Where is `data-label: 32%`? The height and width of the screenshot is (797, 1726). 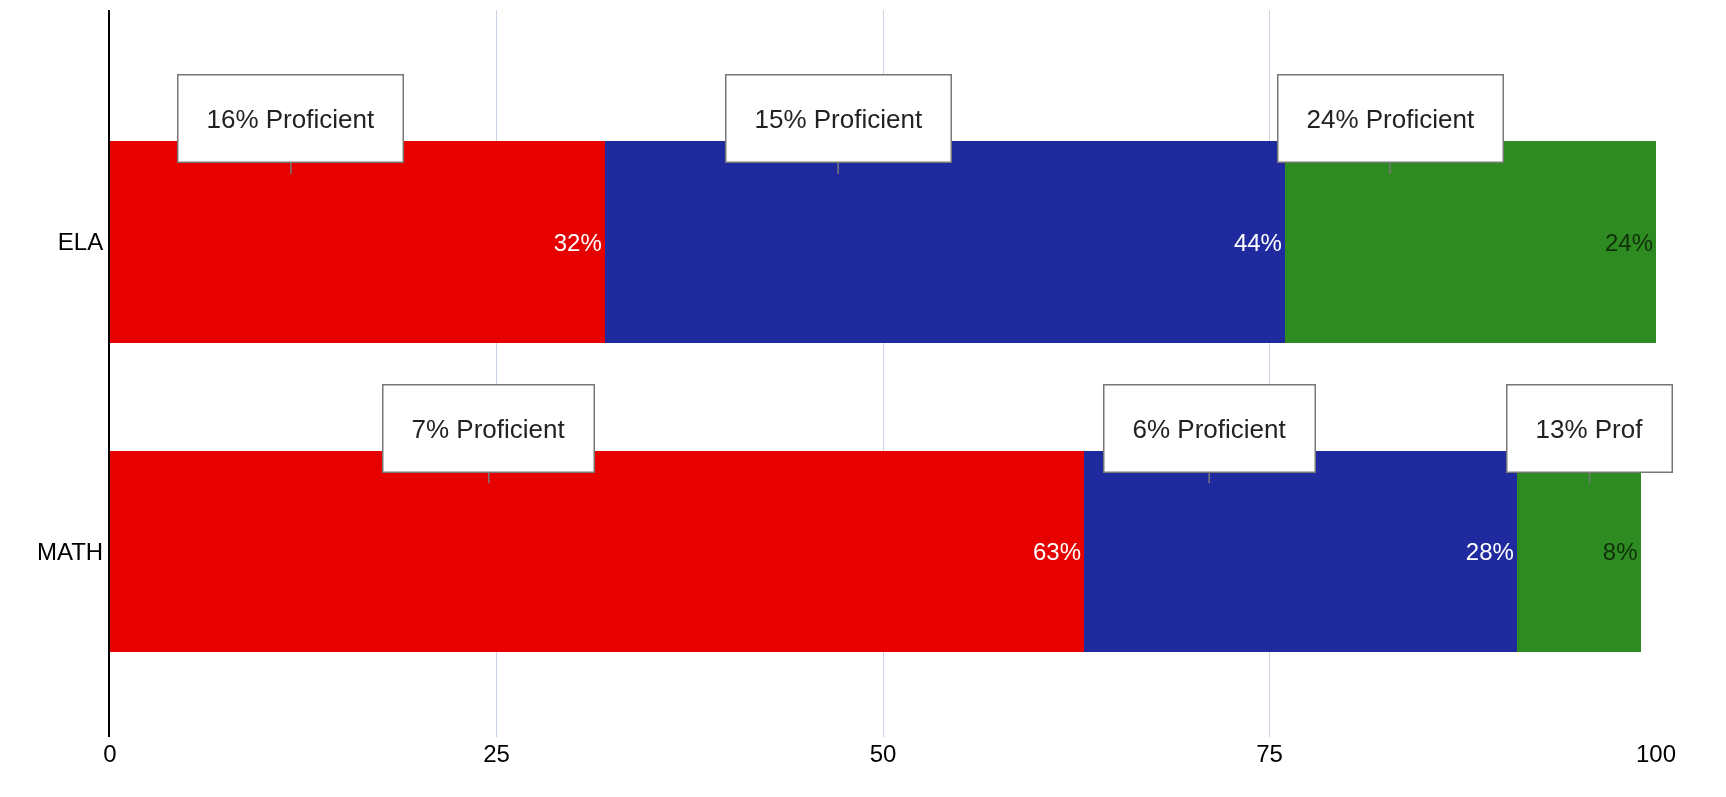 data-label: 32% is located at coordinates (577, 242).